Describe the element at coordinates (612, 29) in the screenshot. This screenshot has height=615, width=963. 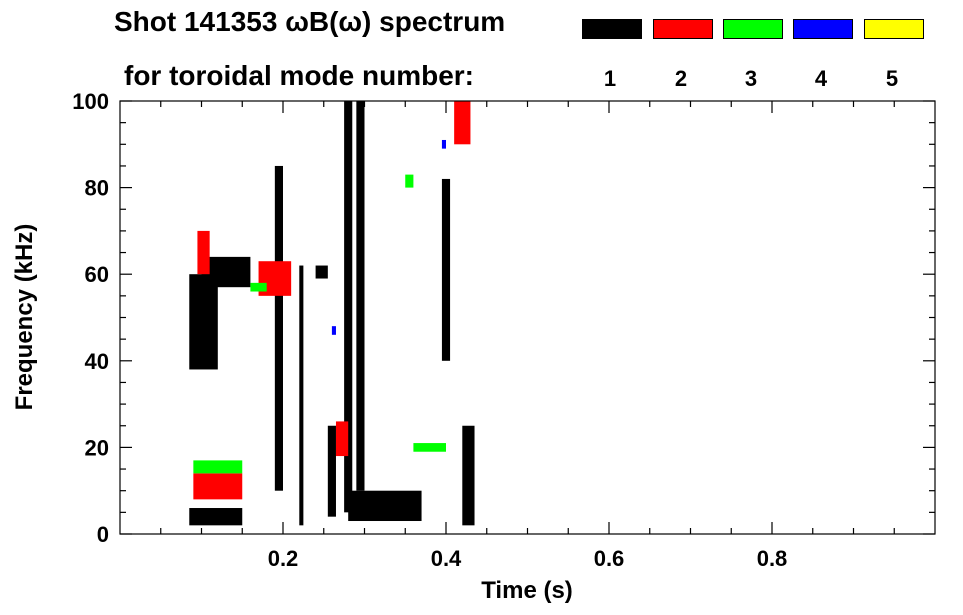
I see `legend-swatch-n1` at that location.